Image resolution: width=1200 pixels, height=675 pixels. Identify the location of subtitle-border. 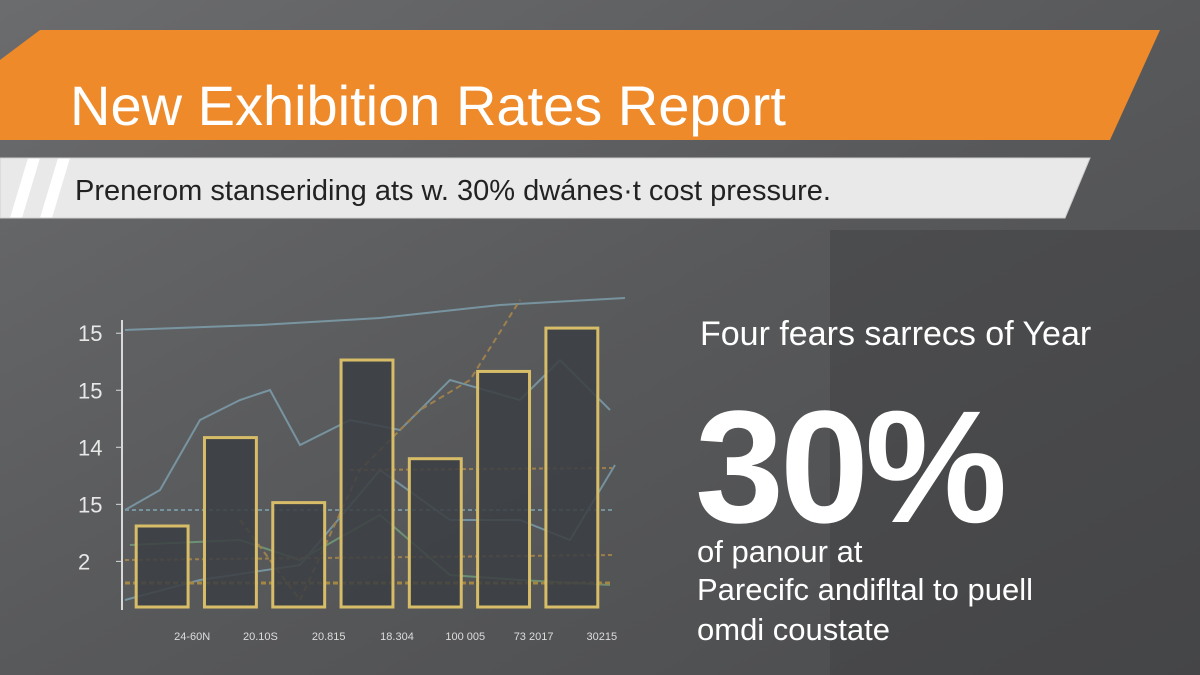
(545, 188).